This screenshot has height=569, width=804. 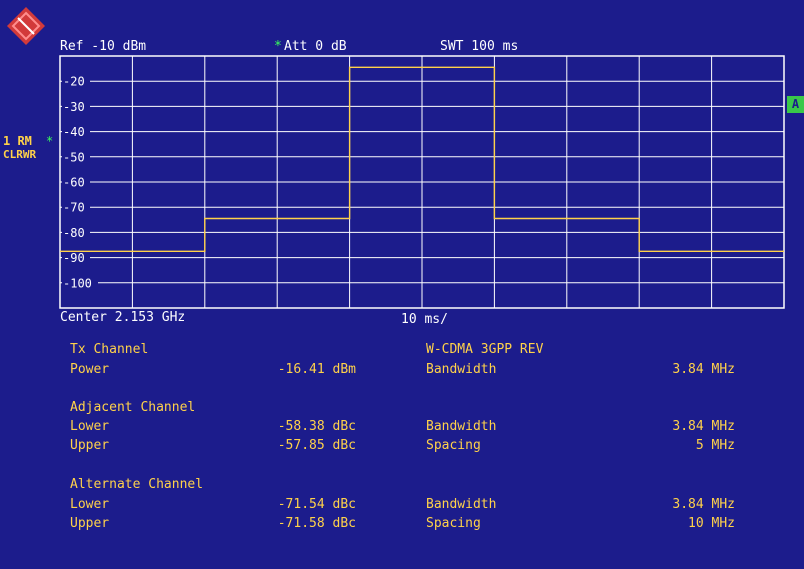 What do you see at coordinates (315, 46) in the screenshot?
I see `attenuation-label: Att 0 dB` at bounding box center [315, 46].